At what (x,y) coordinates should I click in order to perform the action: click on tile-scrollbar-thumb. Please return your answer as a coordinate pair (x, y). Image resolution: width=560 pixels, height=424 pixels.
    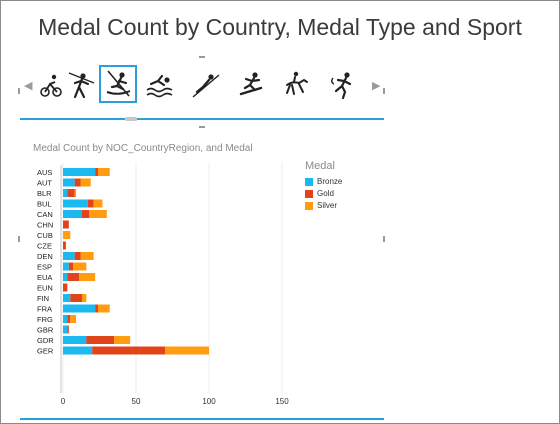
    Looking at the image, I should click on (131, 119).